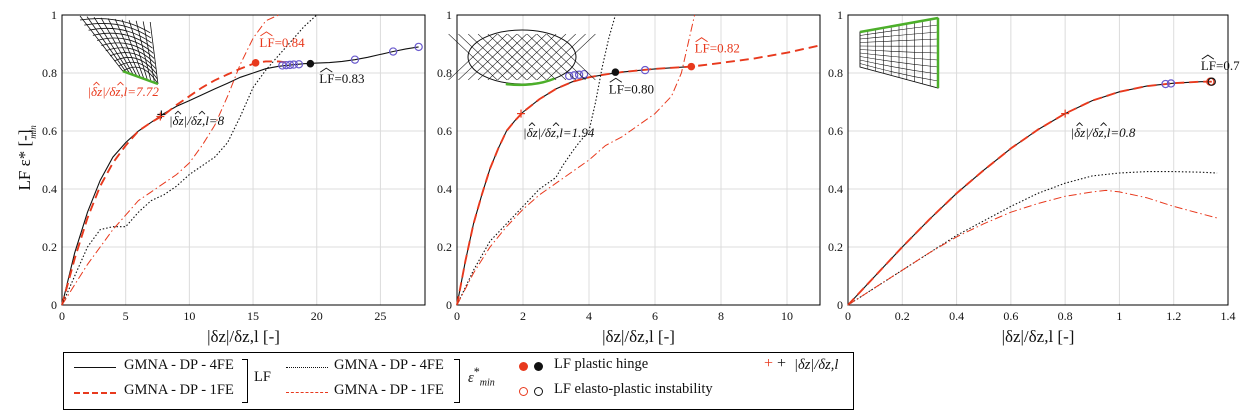 This screenshot has height=415, width=1240. I want to click on x-tick-label: 5, so click(126, 316).